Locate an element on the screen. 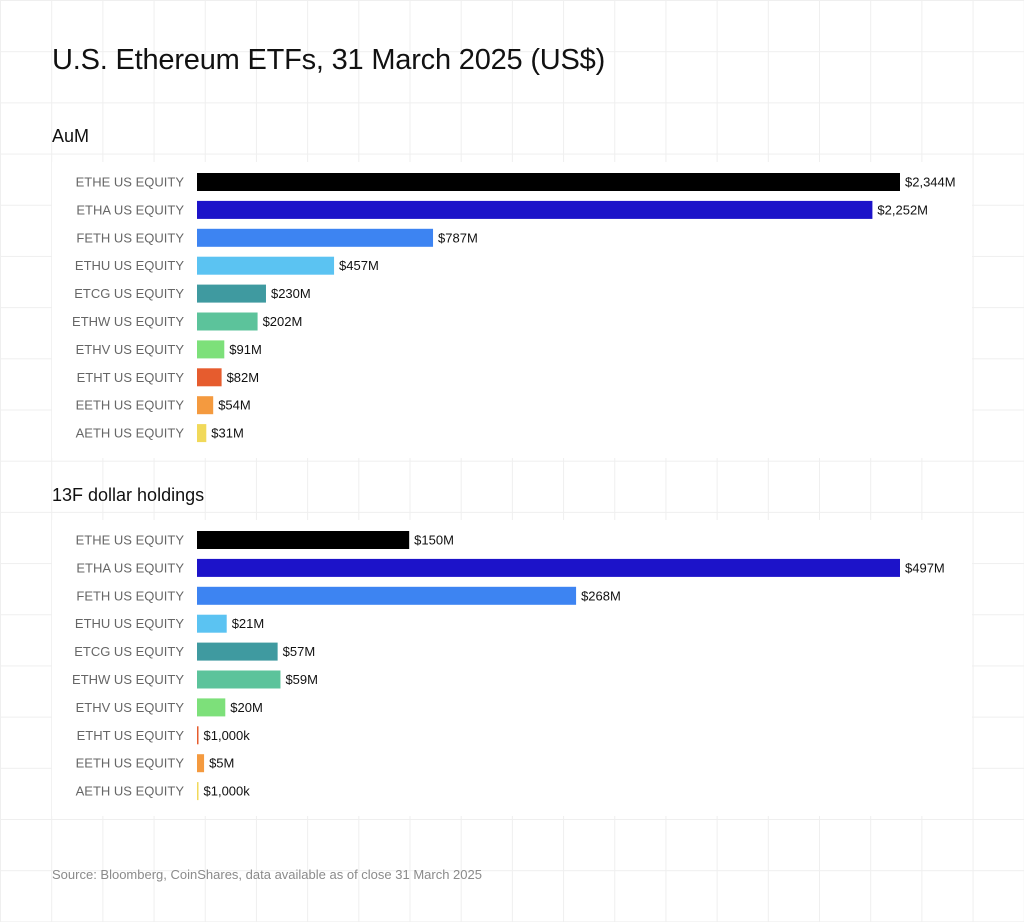 The height and width of the screenshot is (922, 1024). aum-value-label-eeth: $54M is located at coordinates (234, 405).